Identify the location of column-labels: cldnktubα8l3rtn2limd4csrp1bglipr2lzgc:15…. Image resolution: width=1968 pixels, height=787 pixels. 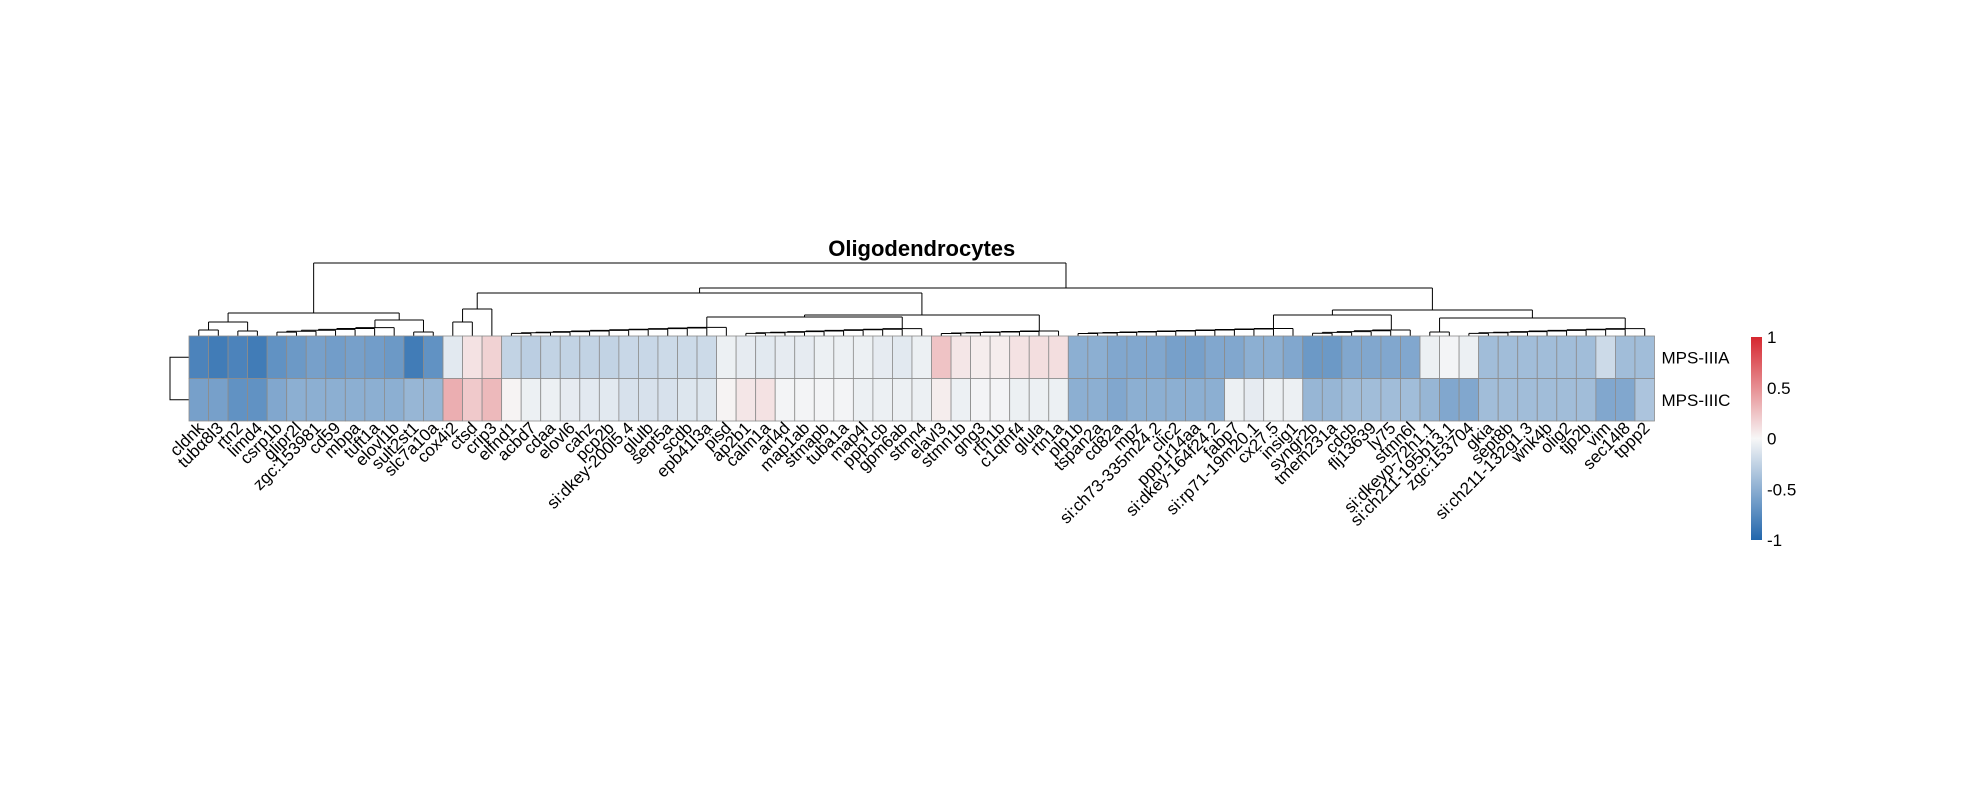
(909, 474).